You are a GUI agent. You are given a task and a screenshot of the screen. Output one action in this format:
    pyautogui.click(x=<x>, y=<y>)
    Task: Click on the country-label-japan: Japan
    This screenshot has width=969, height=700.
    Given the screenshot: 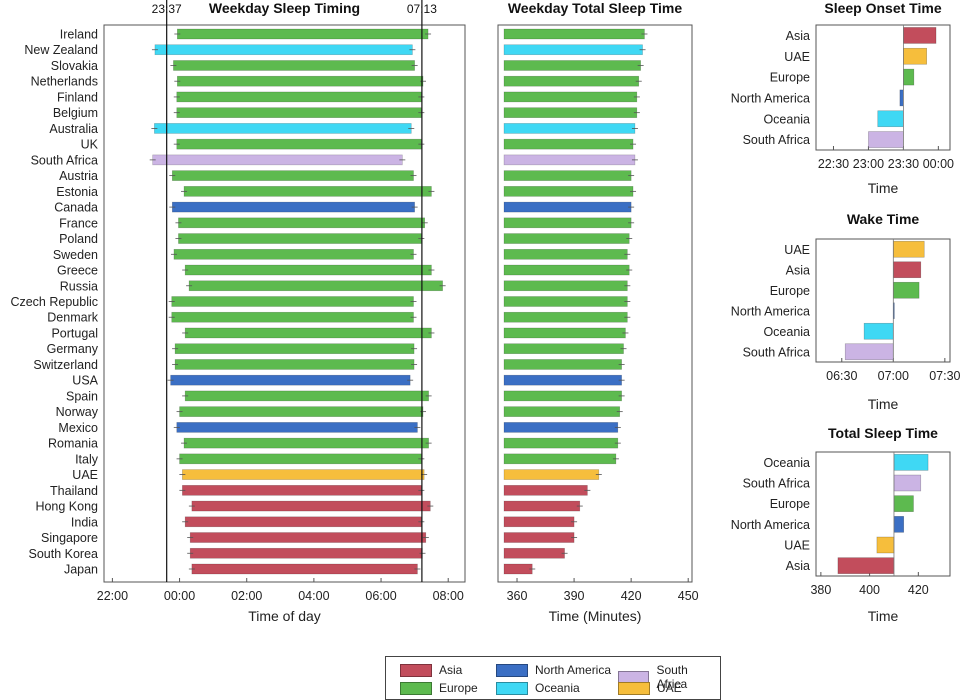 What is the action you would take?
    pyautogui.click(x=81, y=570)
    